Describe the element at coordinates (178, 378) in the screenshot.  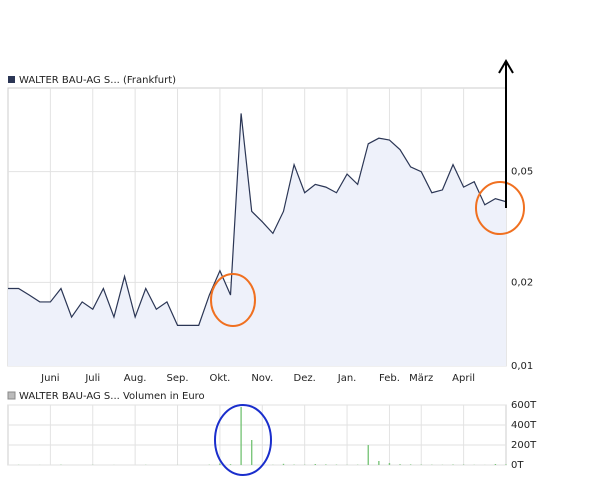
I see `x-tick-label: Sep.` at that location.